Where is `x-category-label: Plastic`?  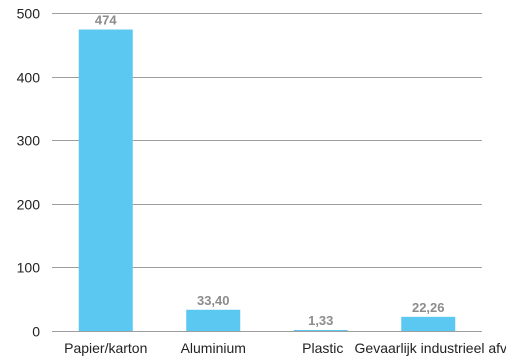
x-category-label: Plastic is located at coordinates (322, 348).